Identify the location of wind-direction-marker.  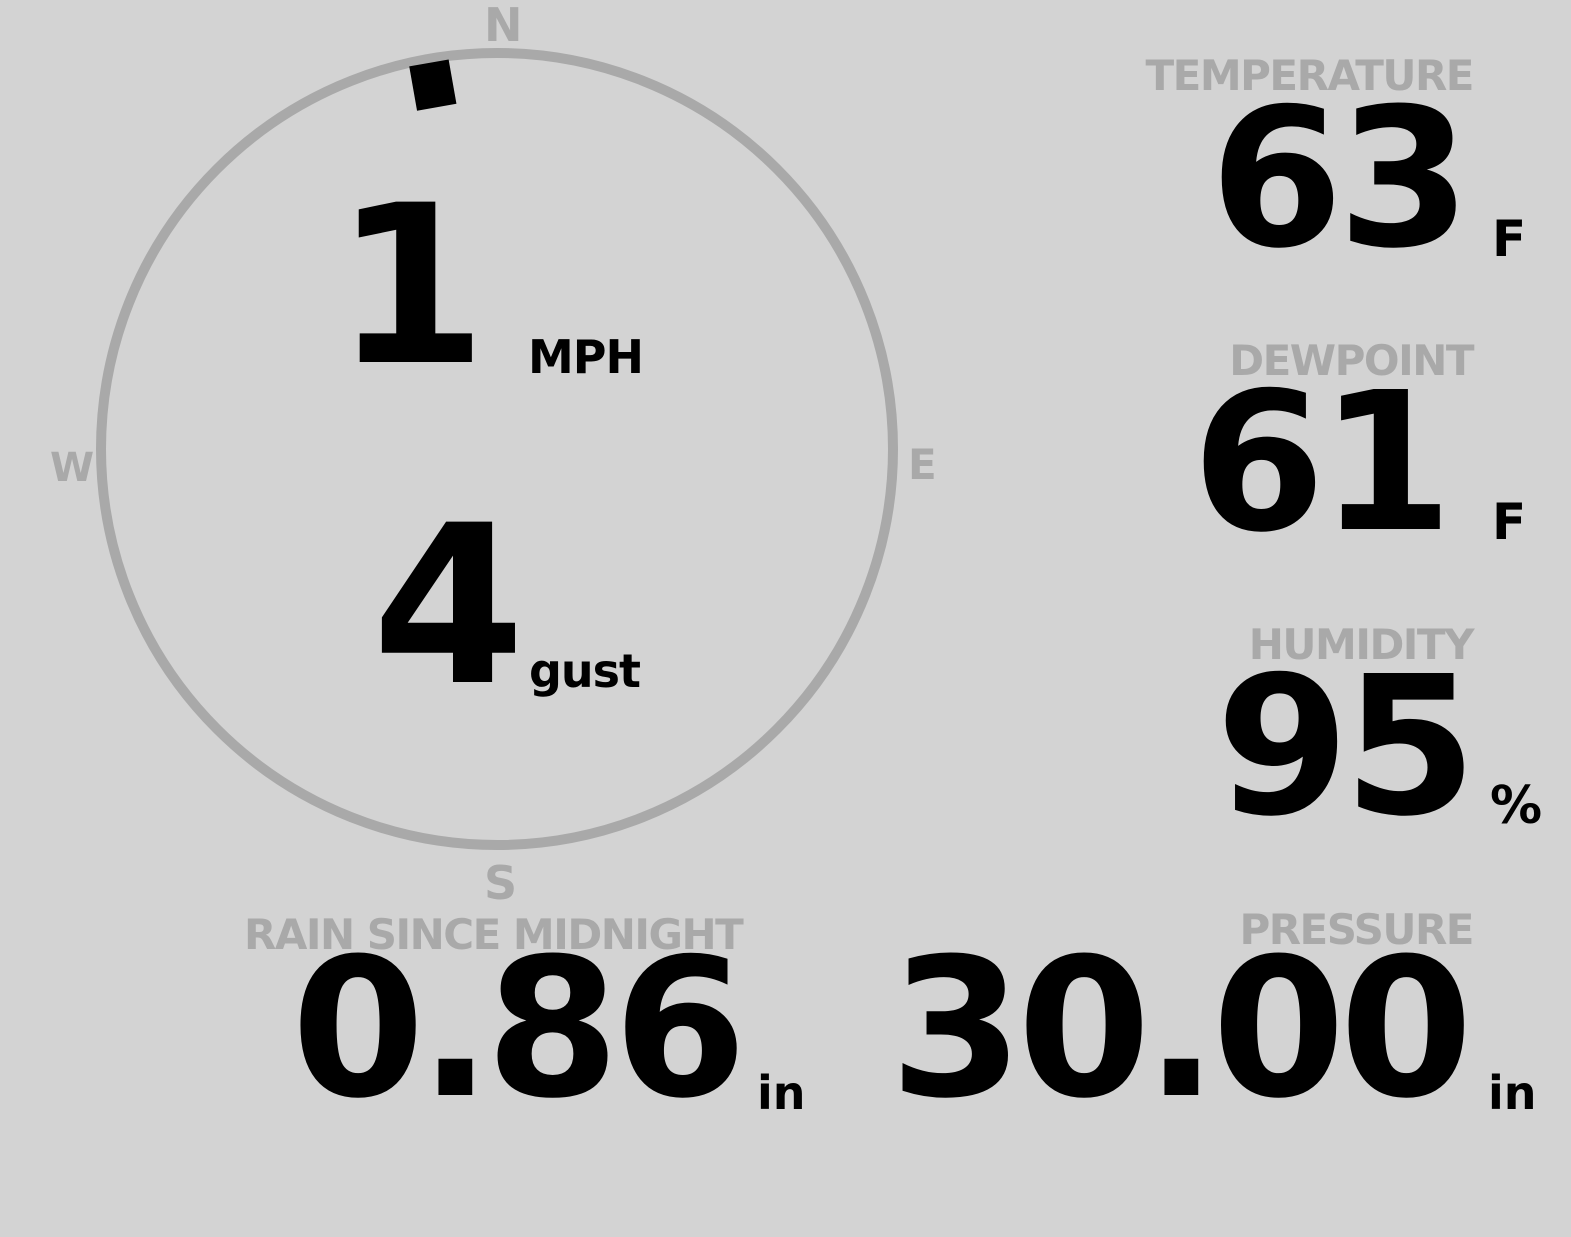
(433, 85).